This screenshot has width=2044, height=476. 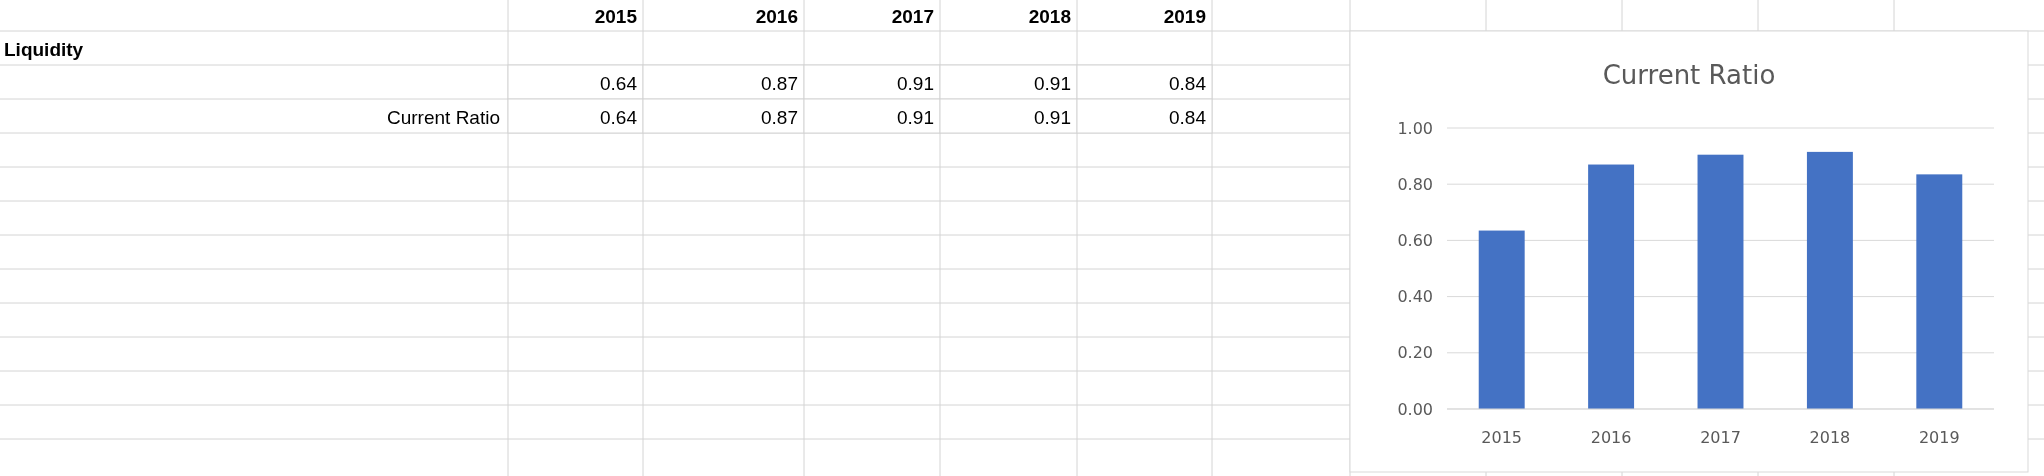 I want to click on y-tick-label: 0.60, so click(x=1415, y=240).